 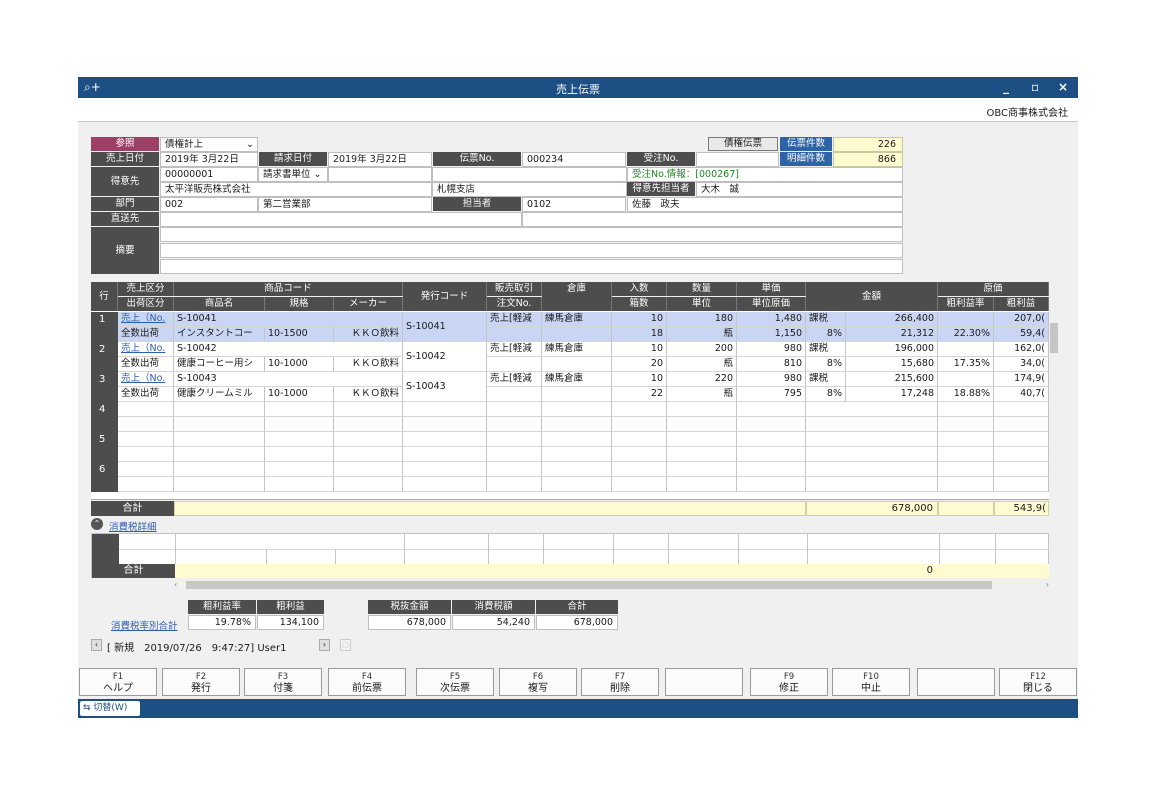 I want to click on cell-code: S-10042, so click(x=288, y=349).